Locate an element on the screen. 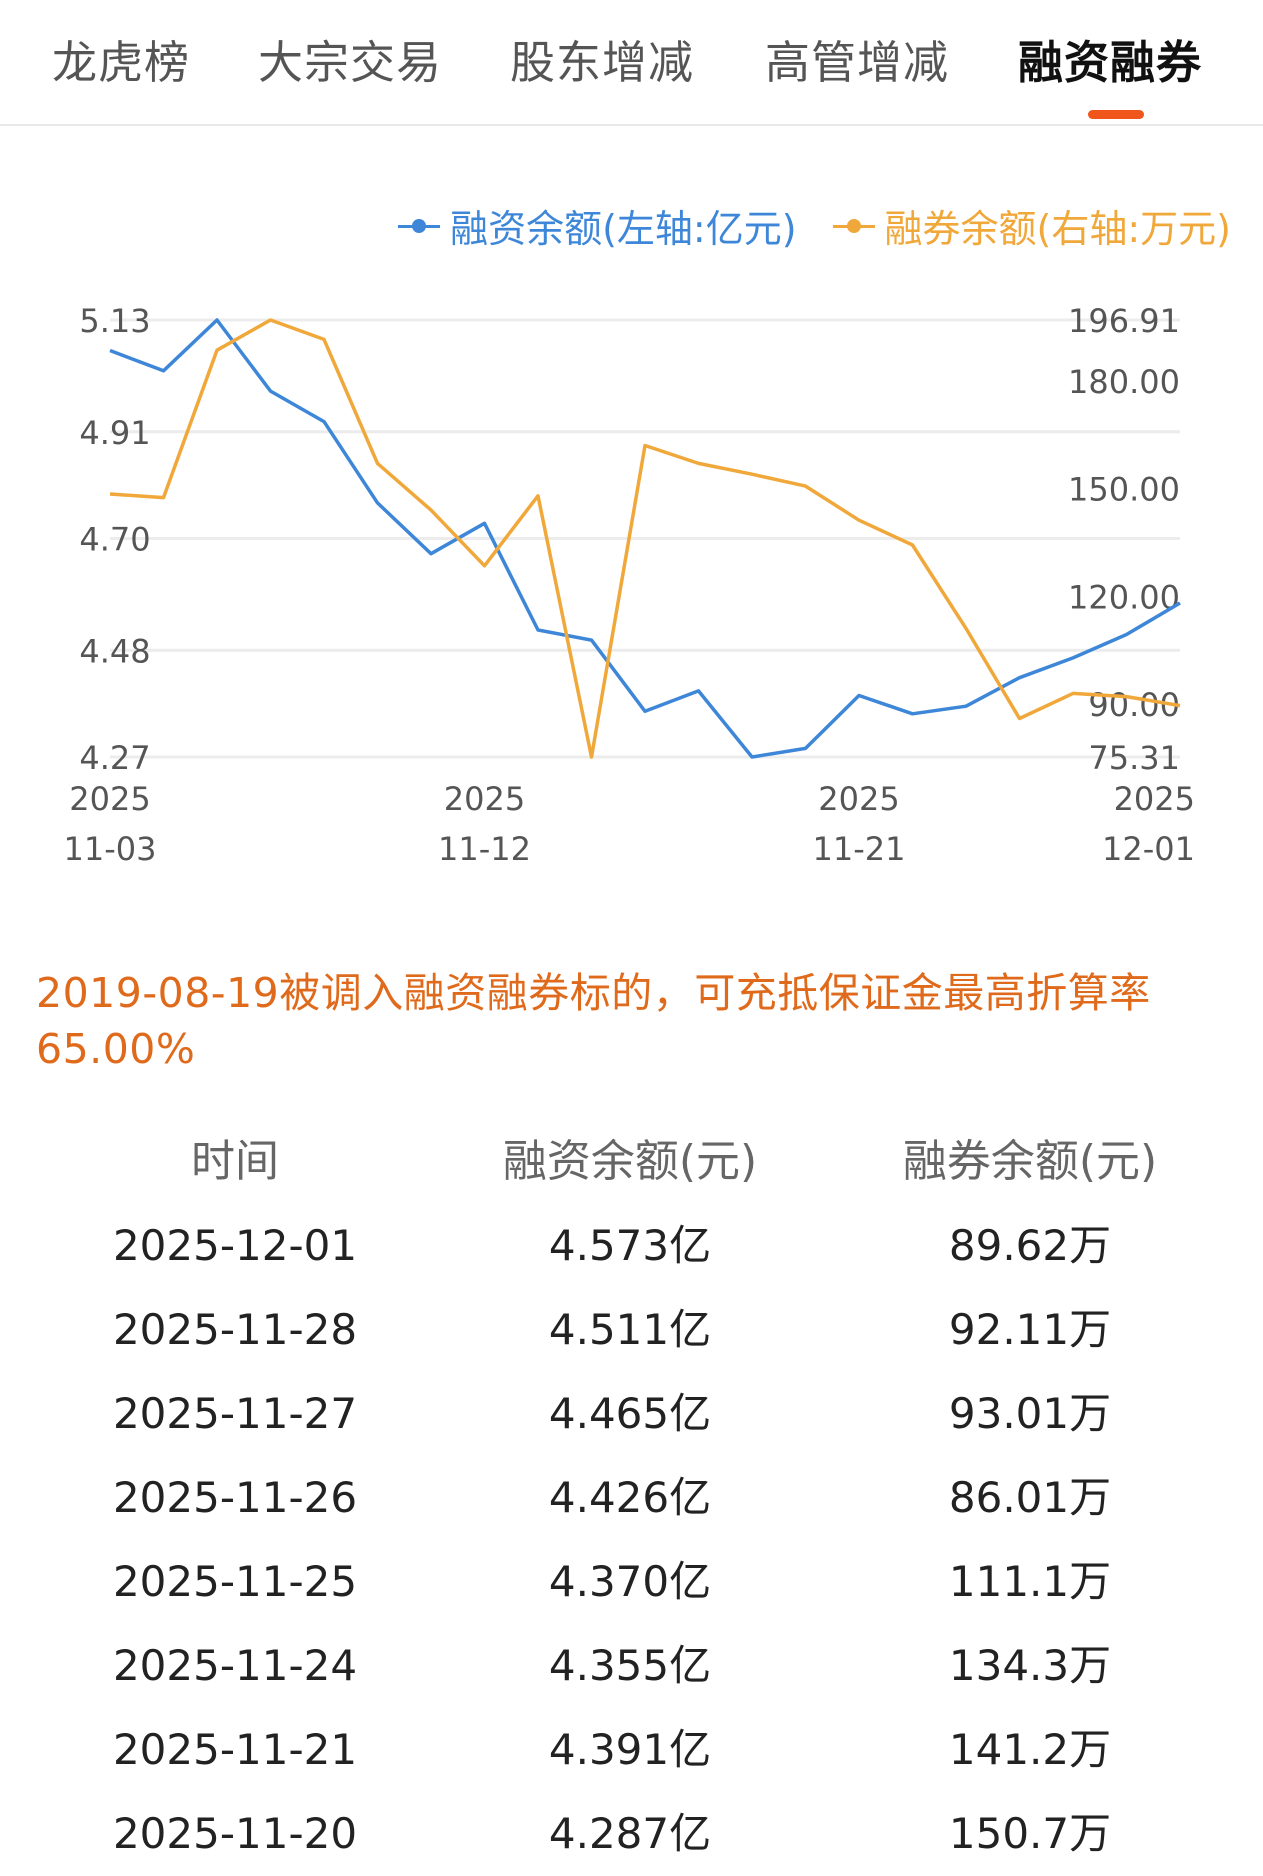  table-header: 时间 融资余额(元) 融券余额(元) is located at coordinates (631, 1162).